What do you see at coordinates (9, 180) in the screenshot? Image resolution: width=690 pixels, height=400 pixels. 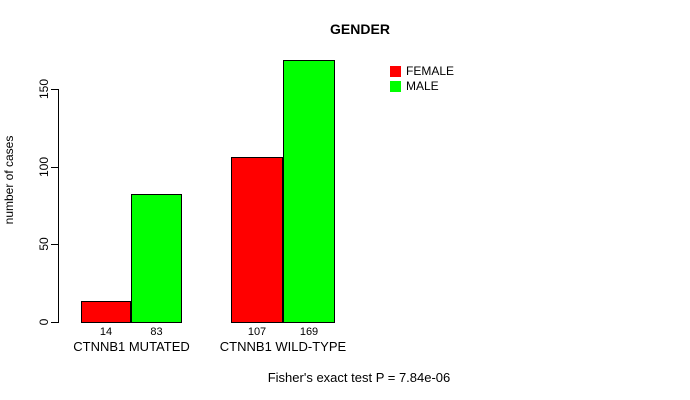 I see `y-axis-label: number of cases` at bounding box center [9, 180].